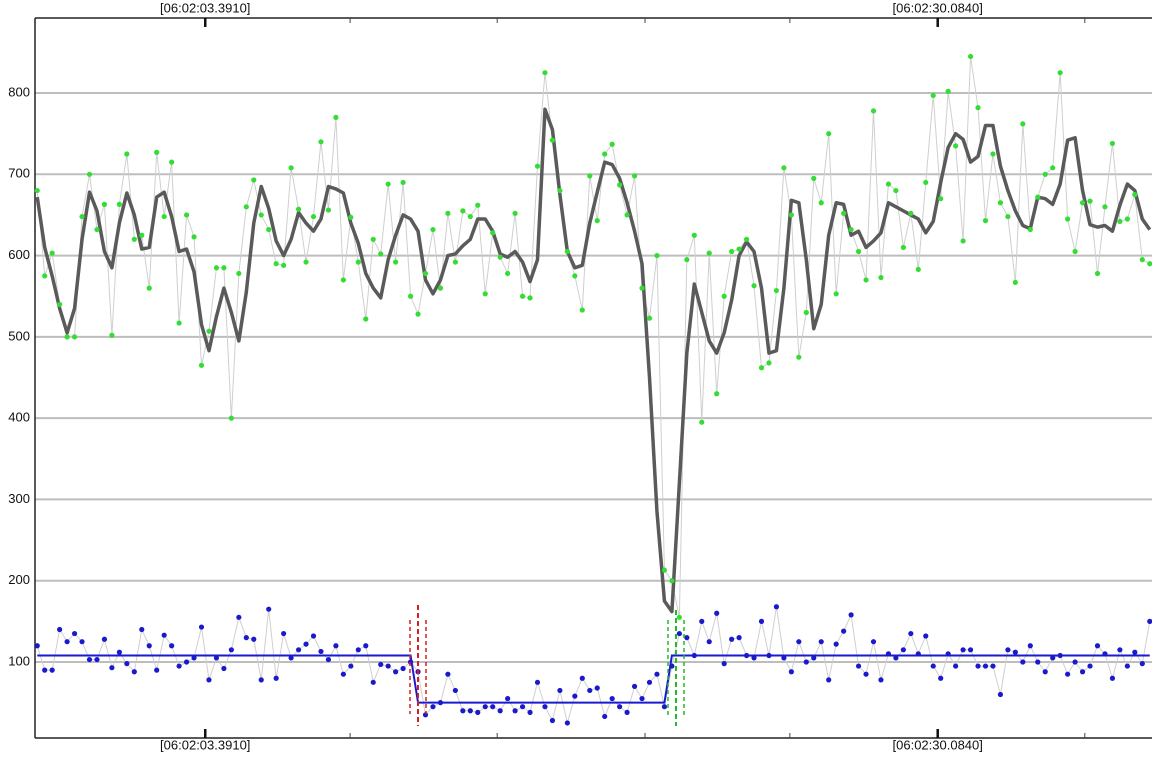 This screenshot has height=757, width=1152. Describe the element at coordinates (19, 254) in the screenshot. I see `y-tick-label: 600` at that location.